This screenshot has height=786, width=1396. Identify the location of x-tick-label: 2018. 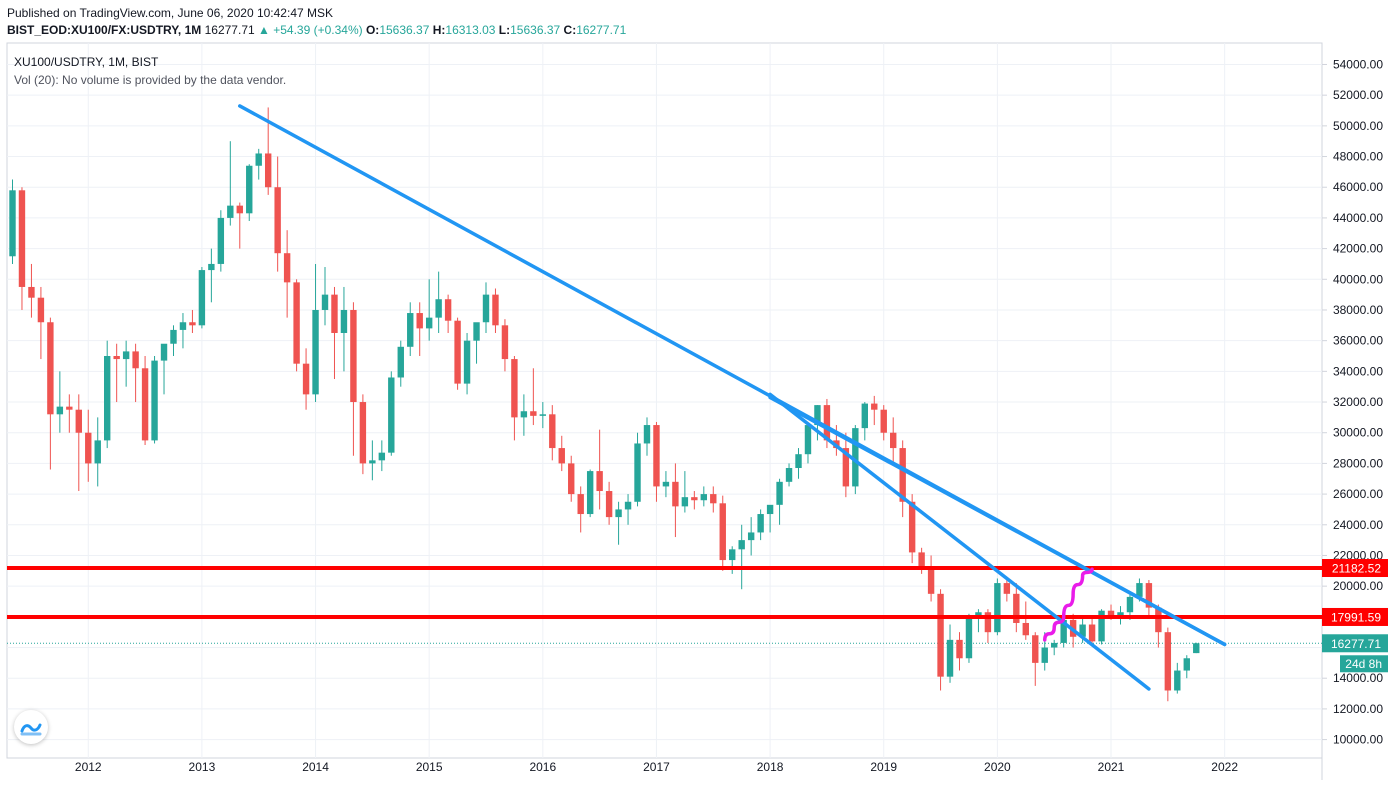
(770, 767).